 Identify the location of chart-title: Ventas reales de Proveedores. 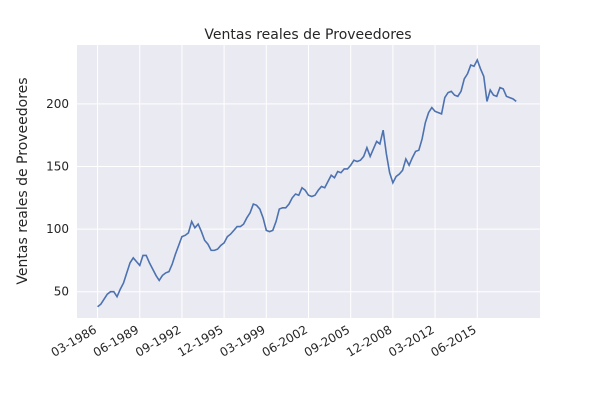
(307, 35).